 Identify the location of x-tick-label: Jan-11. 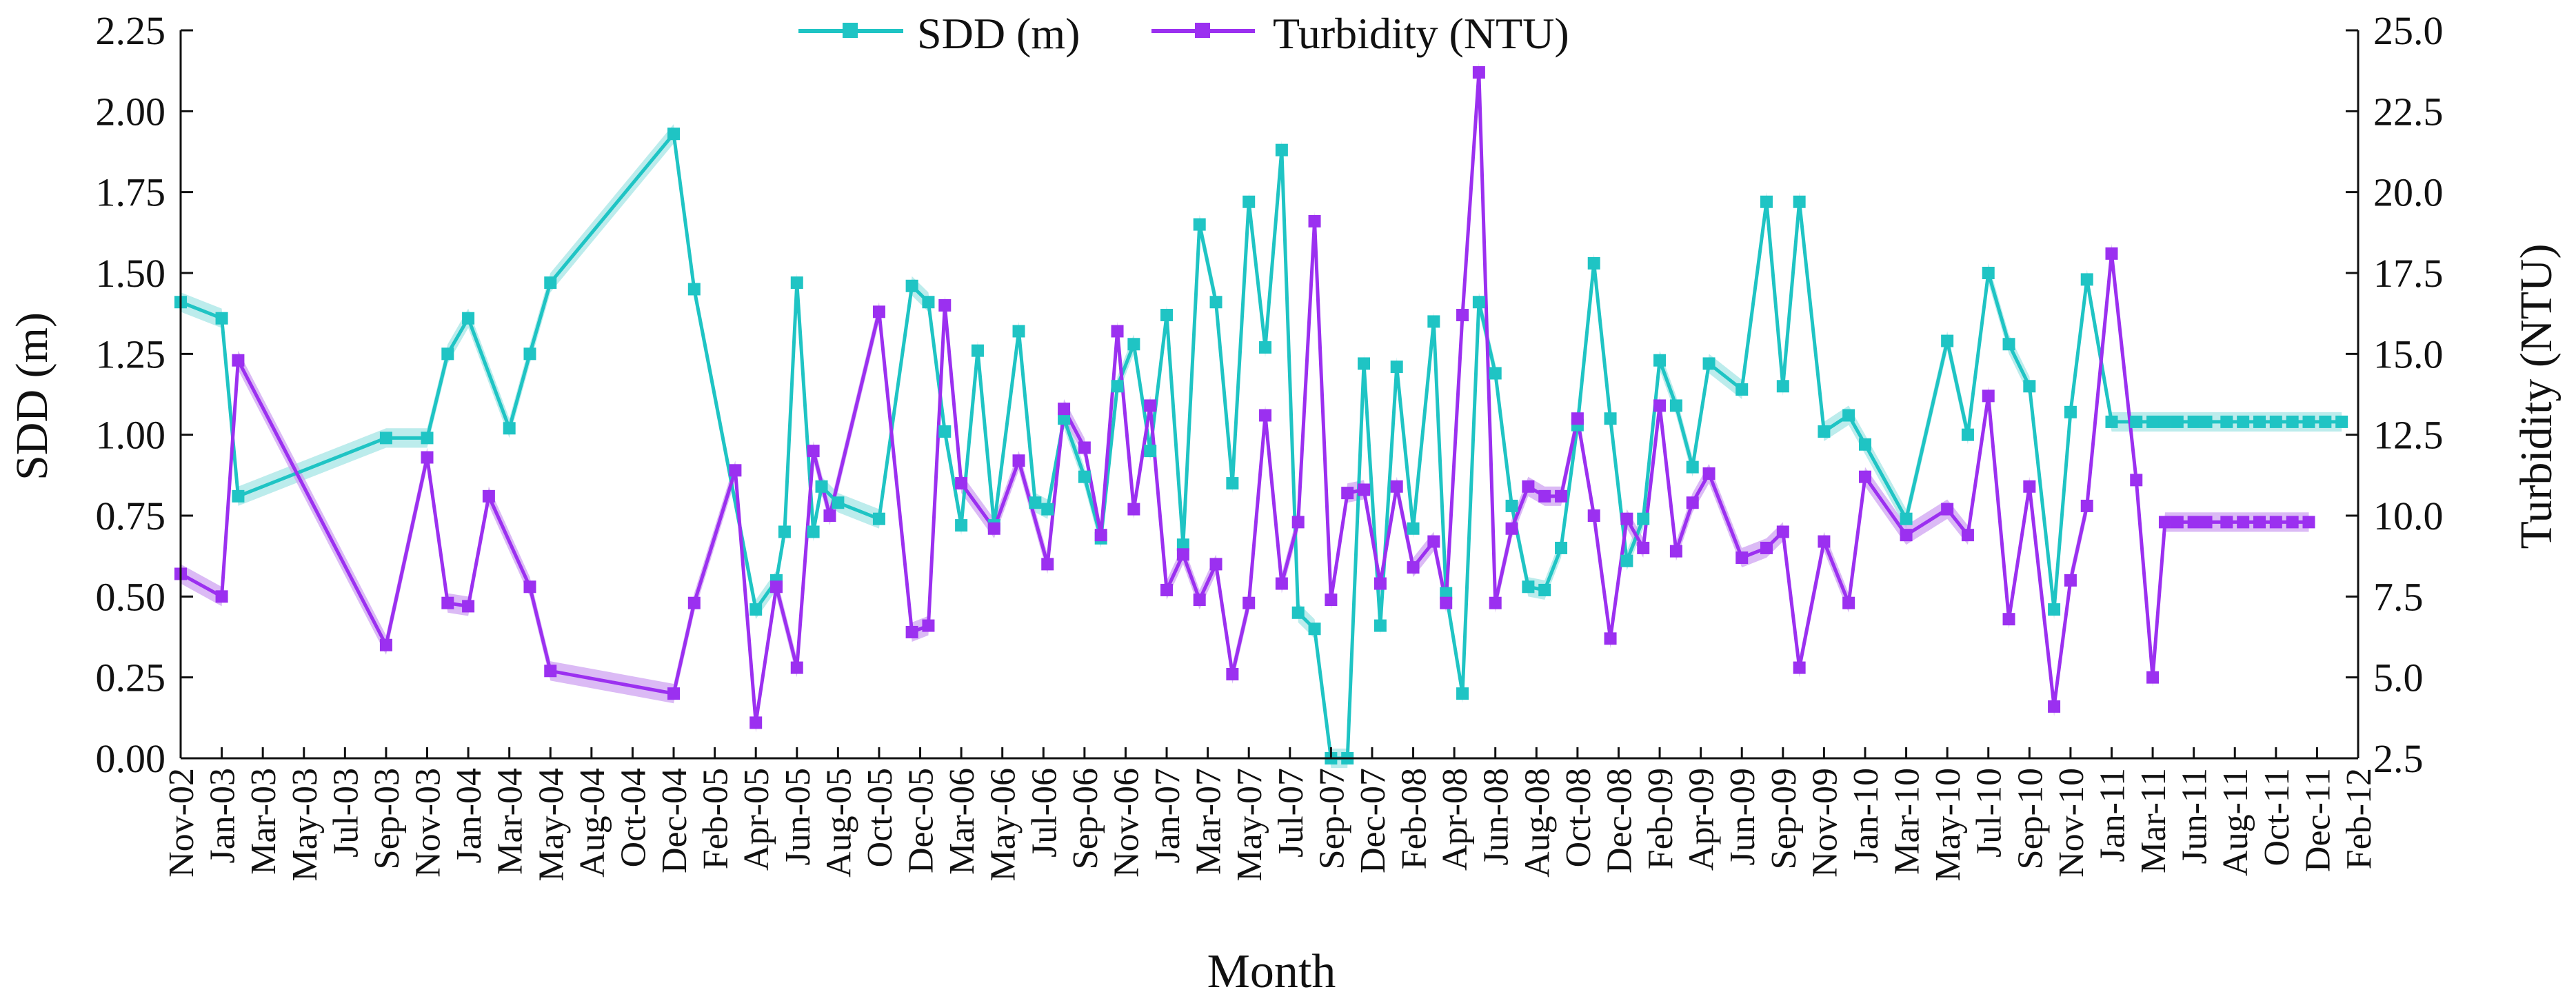
(2112, 815).